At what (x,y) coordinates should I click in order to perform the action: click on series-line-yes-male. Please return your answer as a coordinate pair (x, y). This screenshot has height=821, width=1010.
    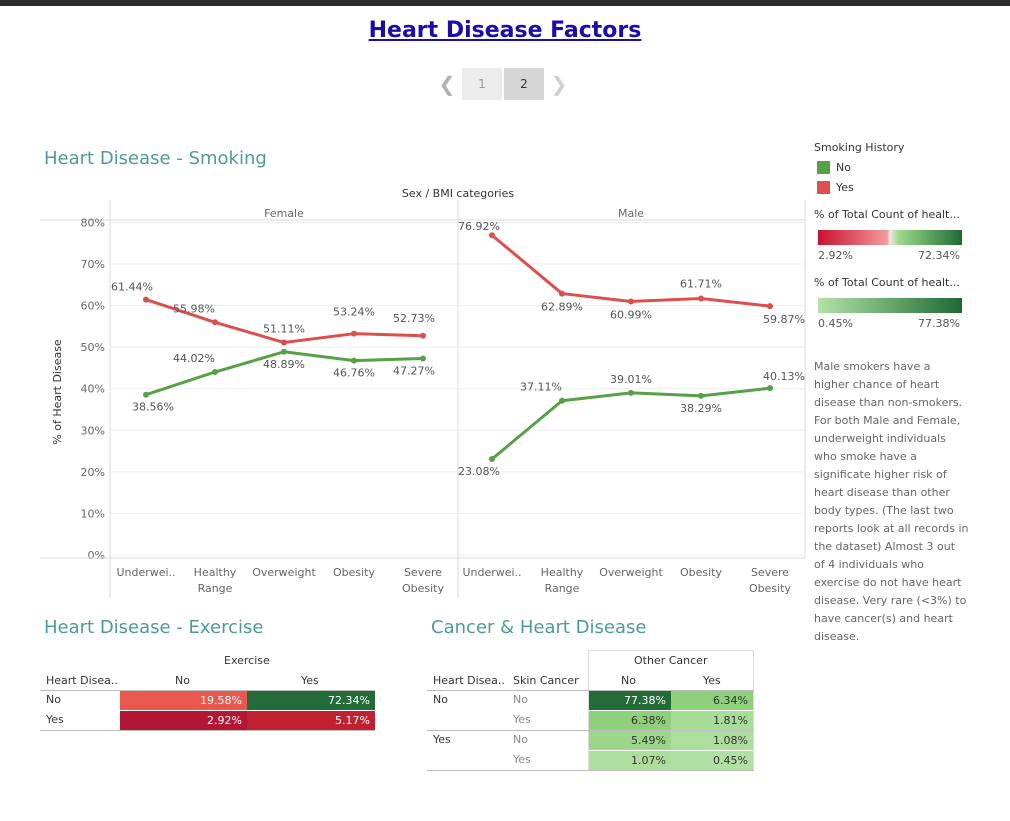
    Looking at the image, I should click on (631, 271).